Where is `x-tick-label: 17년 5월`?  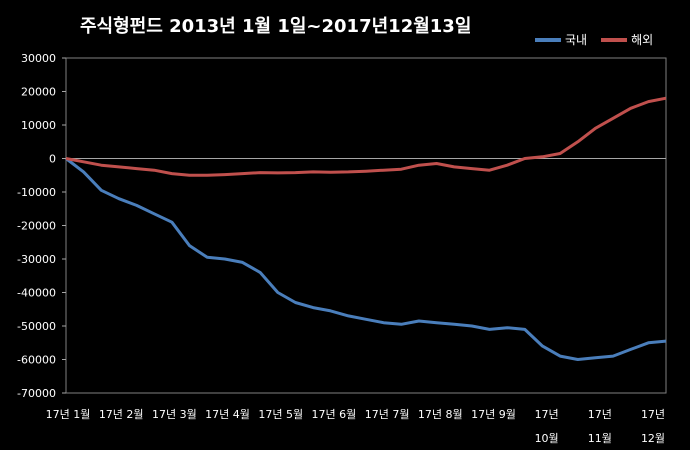 x-tick-label: 17년 5월 is located at coordinates (280, 414).